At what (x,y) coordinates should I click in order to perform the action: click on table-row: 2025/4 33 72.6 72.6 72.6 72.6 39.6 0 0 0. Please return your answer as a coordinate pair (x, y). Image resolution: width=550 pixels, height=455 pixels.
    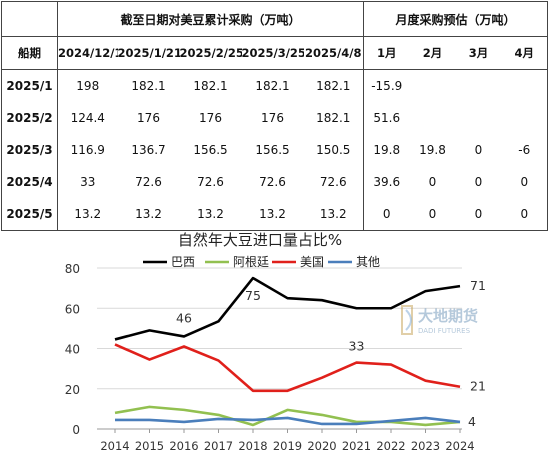
    Looking at the image, I should click on (275, 182).